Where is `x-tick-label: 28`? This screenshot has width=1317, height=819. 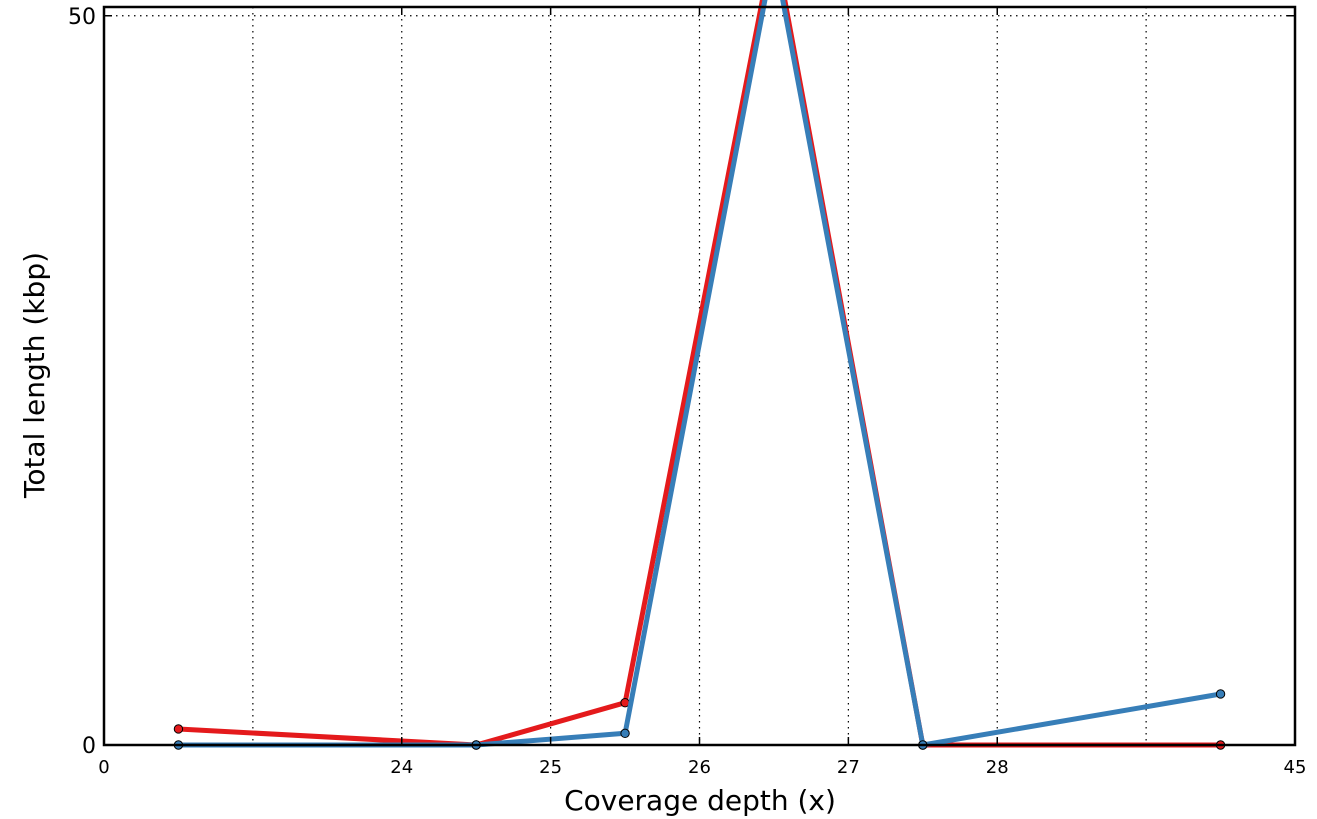 x-tick-label: 28 is located at coordinates (997, 767).